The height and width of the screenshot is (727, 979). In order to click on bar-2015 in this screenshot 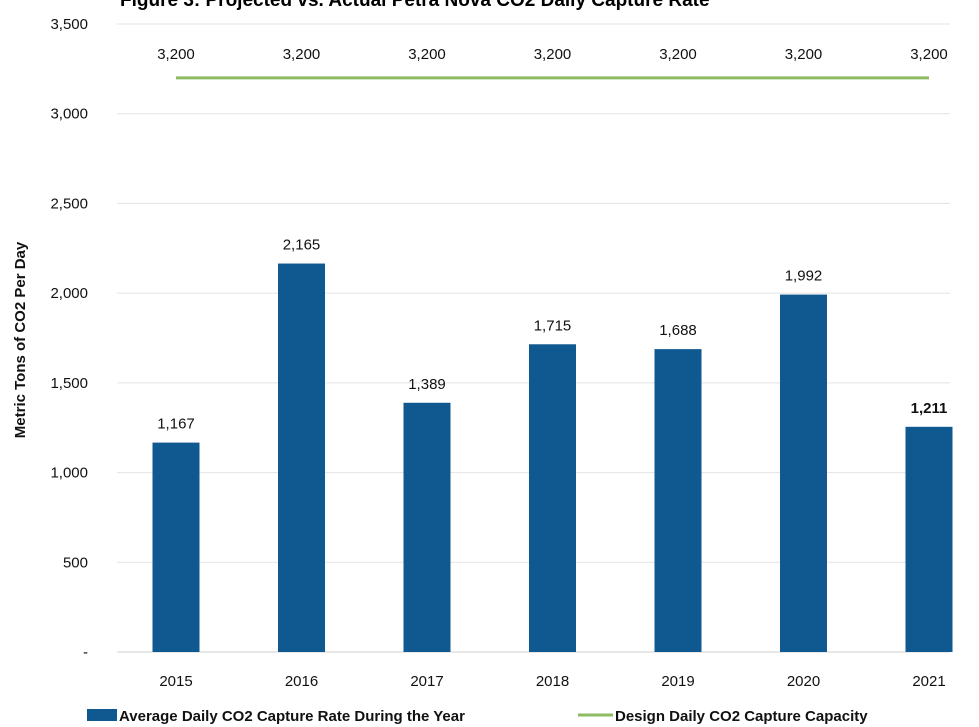, I will do `click(176, 547)`.